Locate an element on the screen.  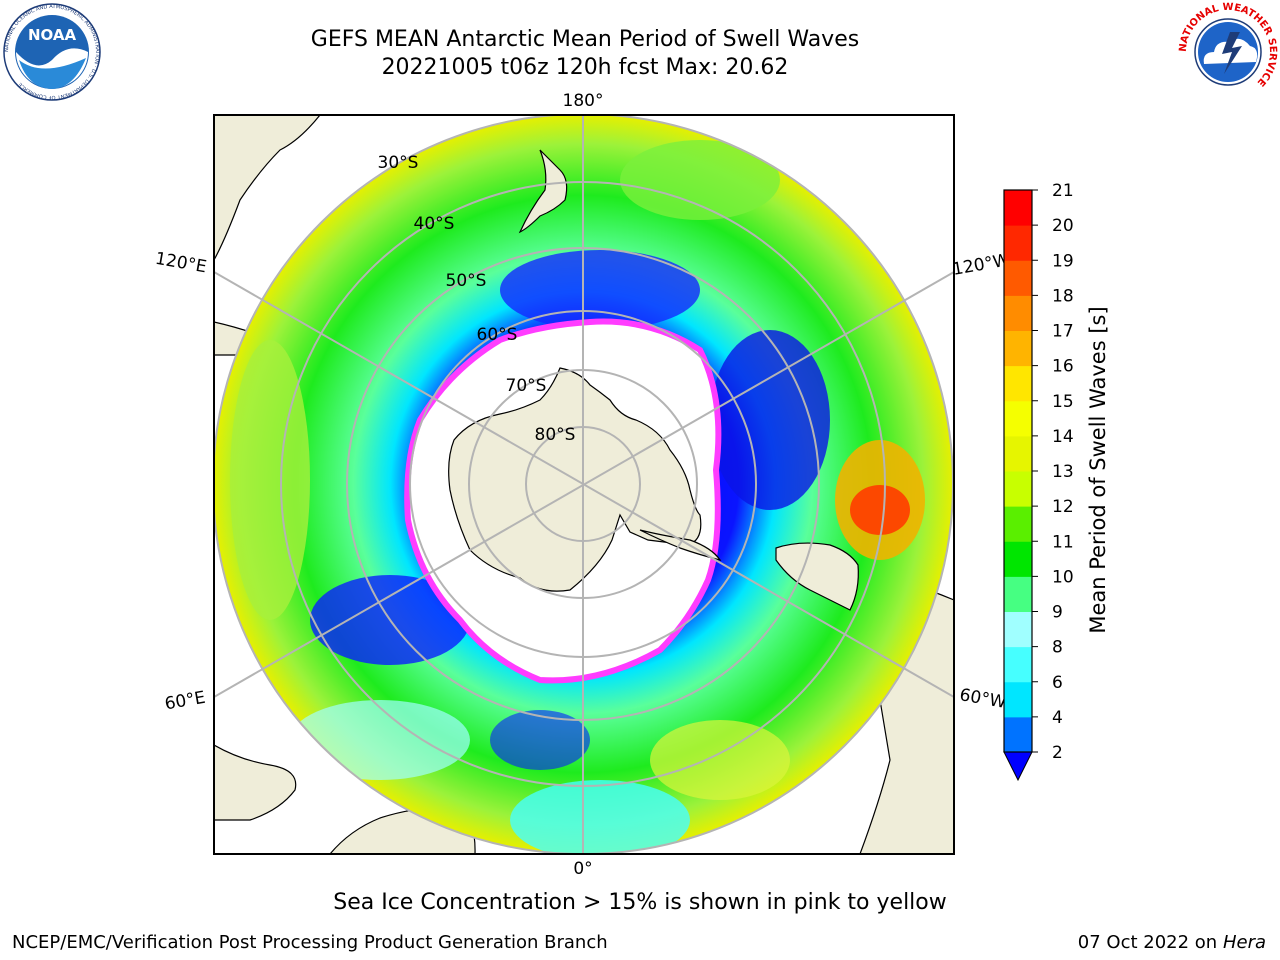
colorbar-tick-label: 13 is located at coordinates (1063, 472).